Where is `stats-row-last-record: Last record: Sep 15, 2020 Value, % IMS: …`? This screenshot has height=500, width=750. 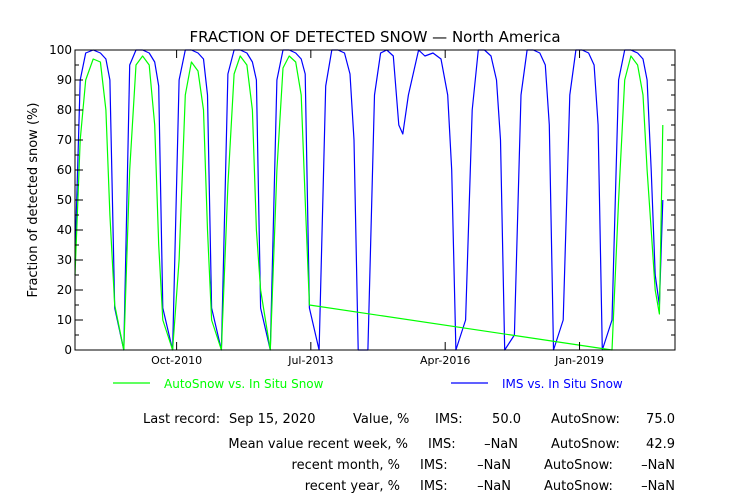
stats-row-last-record: Last record: Sep 15, 2020 Value, % IMS: … is located at coordinates (375, 421).